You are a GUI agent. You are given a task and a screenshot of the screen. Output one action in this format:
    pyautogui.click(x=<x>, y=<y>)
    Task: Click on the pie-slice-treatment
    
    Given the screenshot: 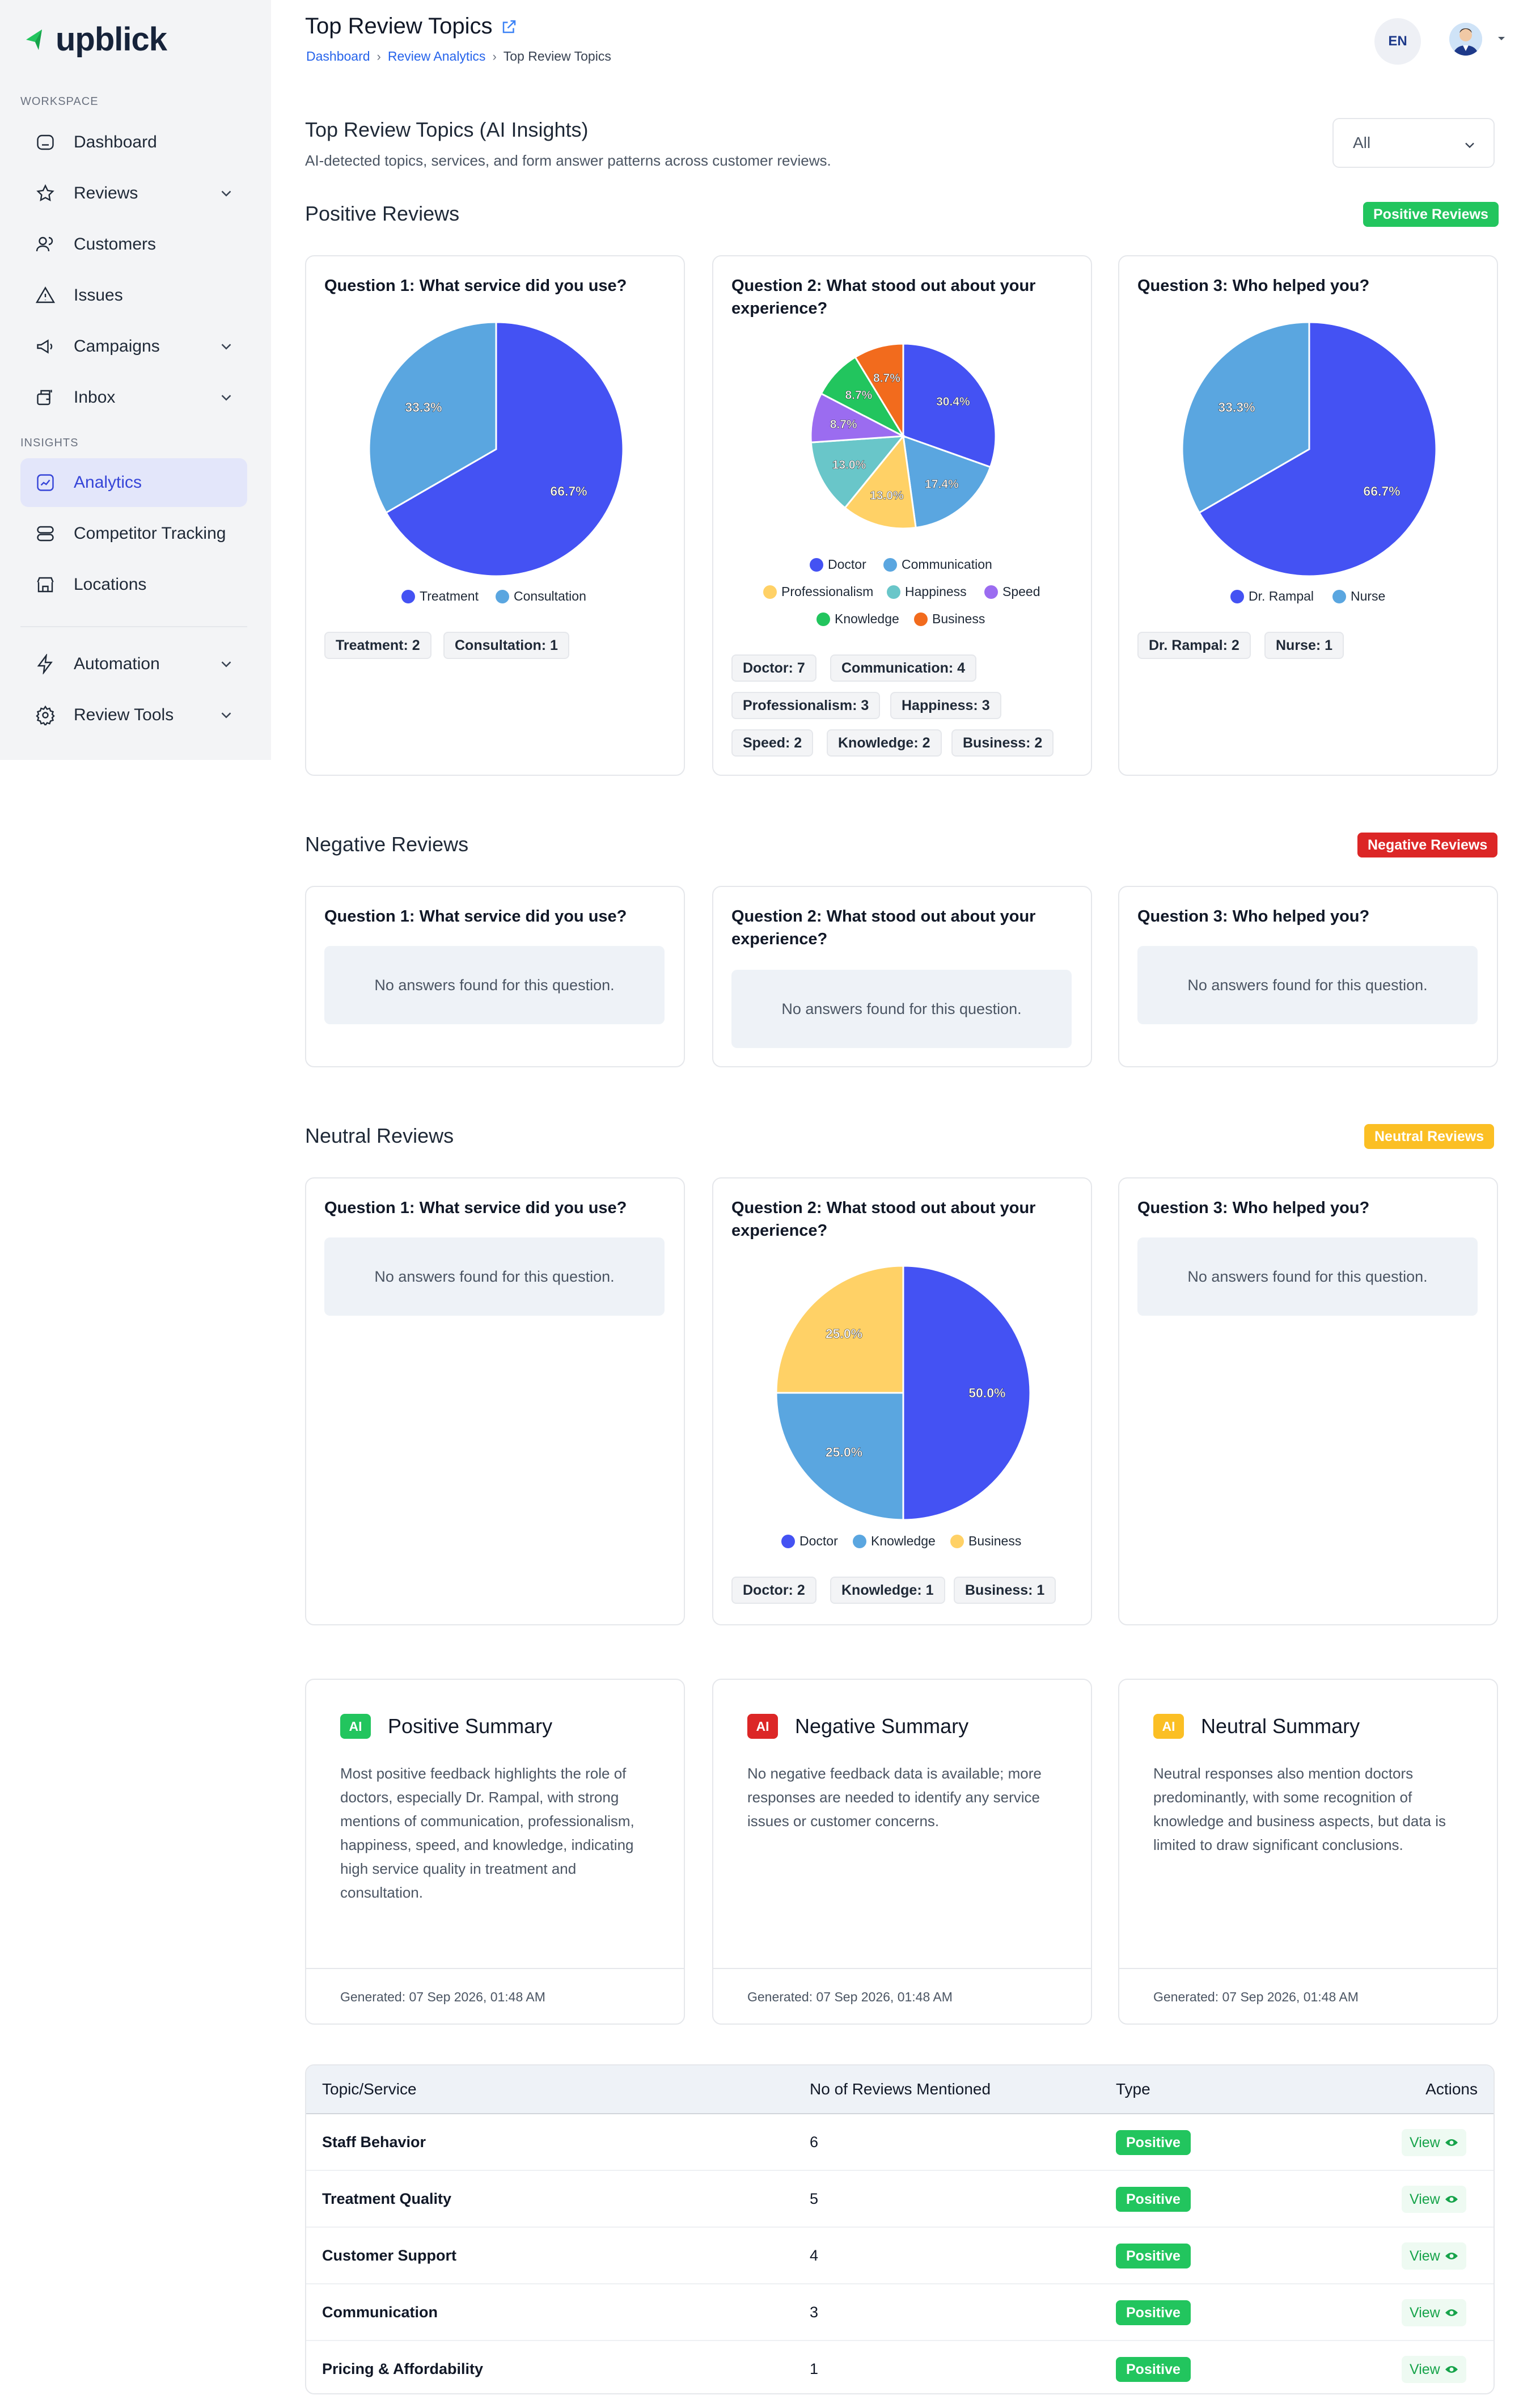 What is the action you would take?
    pyautogui.click(x=504, y=449)
    